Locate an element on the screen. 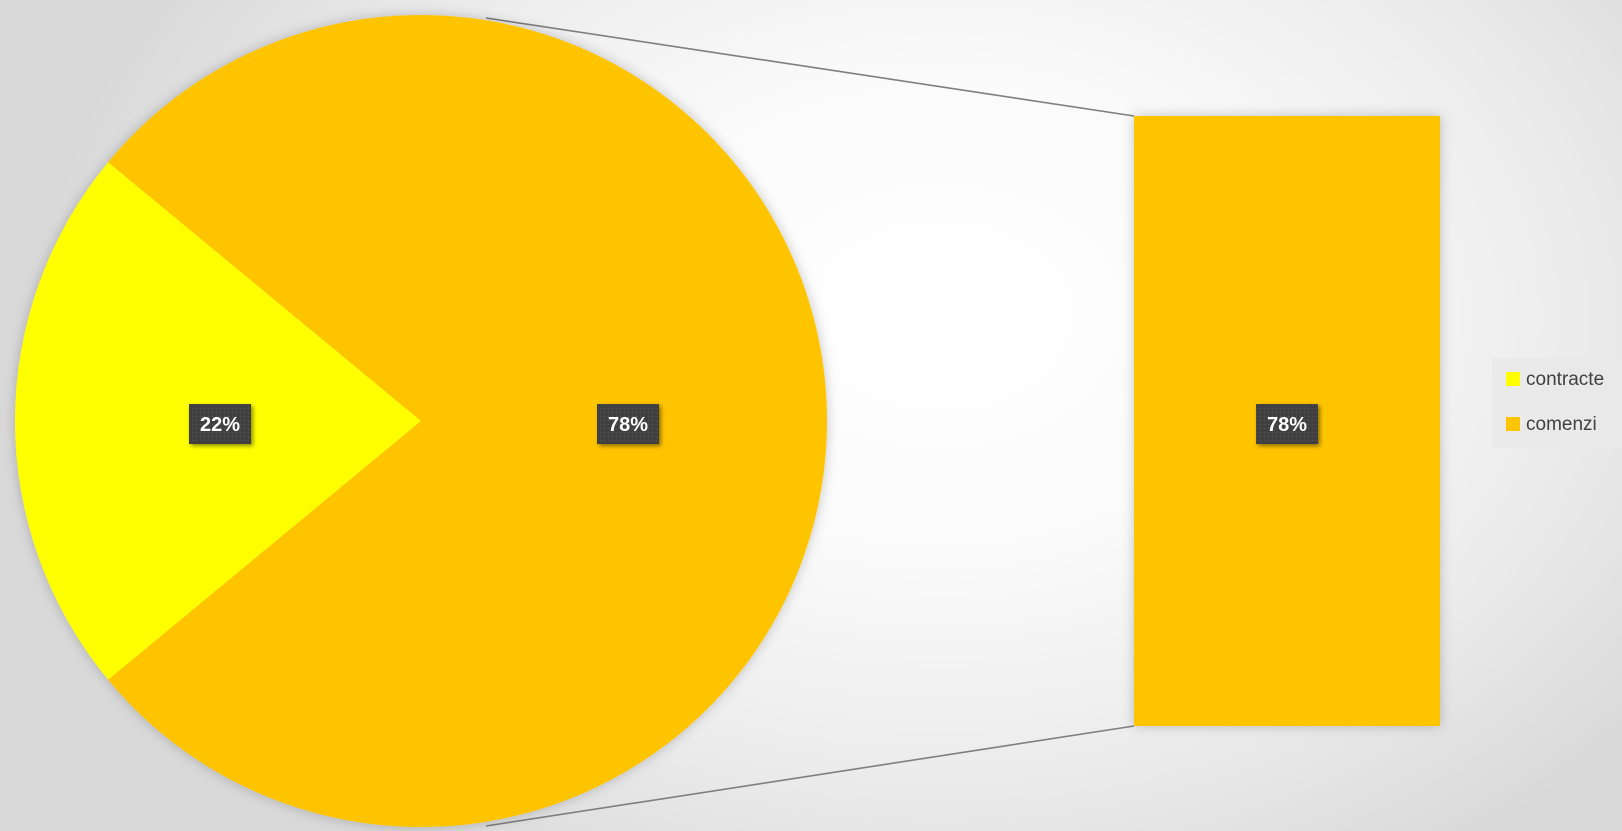 The image size is (1622, 831). data-label-contracte-text: 22% is located at coordinates (220, 425).